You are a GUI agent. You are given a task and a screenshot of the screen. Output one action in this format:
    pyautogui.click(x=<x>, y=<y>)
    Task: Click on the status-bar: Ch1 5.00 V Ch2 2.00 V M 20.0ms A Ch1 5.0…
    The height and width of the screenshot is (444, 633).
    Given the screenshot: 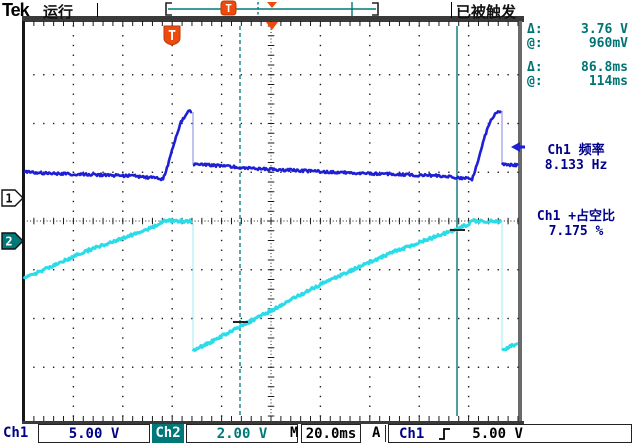 What is the action you would take?
    pyautogui.click(x=316, y=434)
    